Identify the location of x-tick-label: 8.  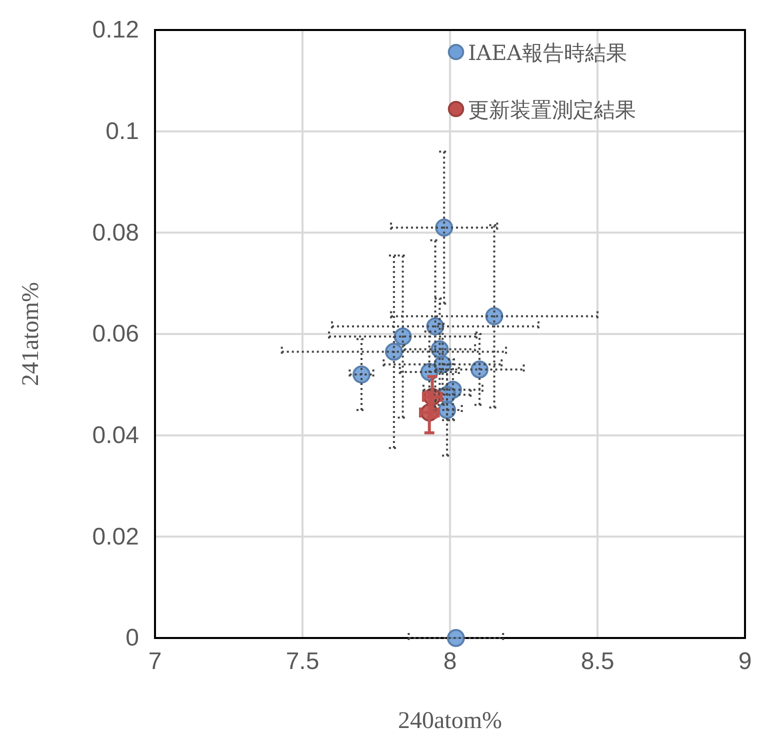
(450, 662).